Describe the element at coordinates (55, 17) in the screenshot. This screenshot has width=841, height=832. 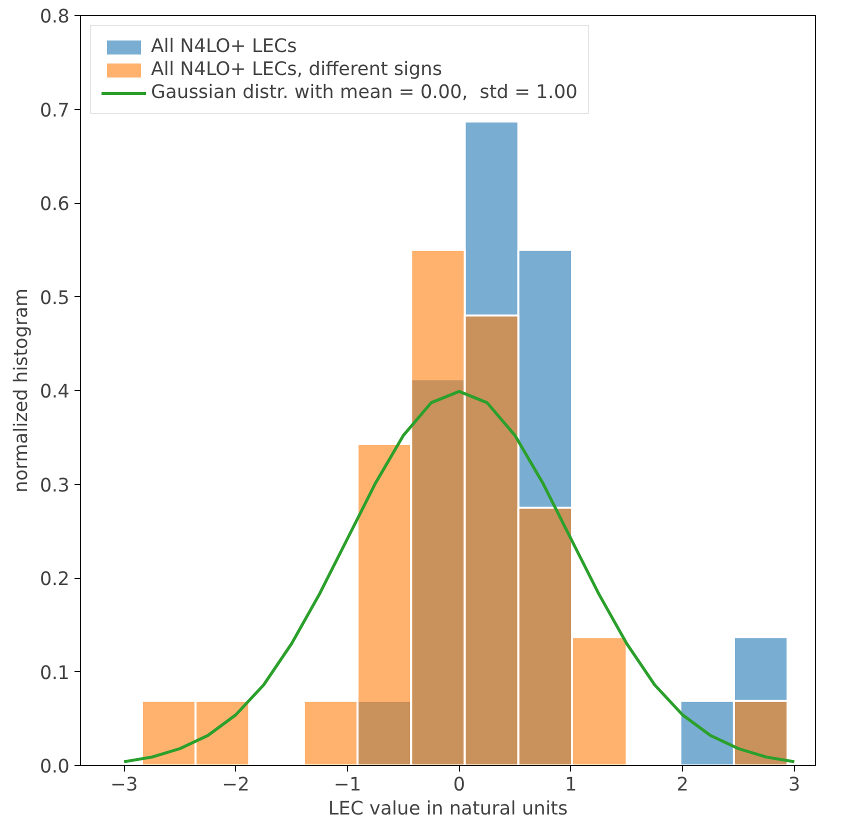
I see `y-tick-label: 0.8` at that location.